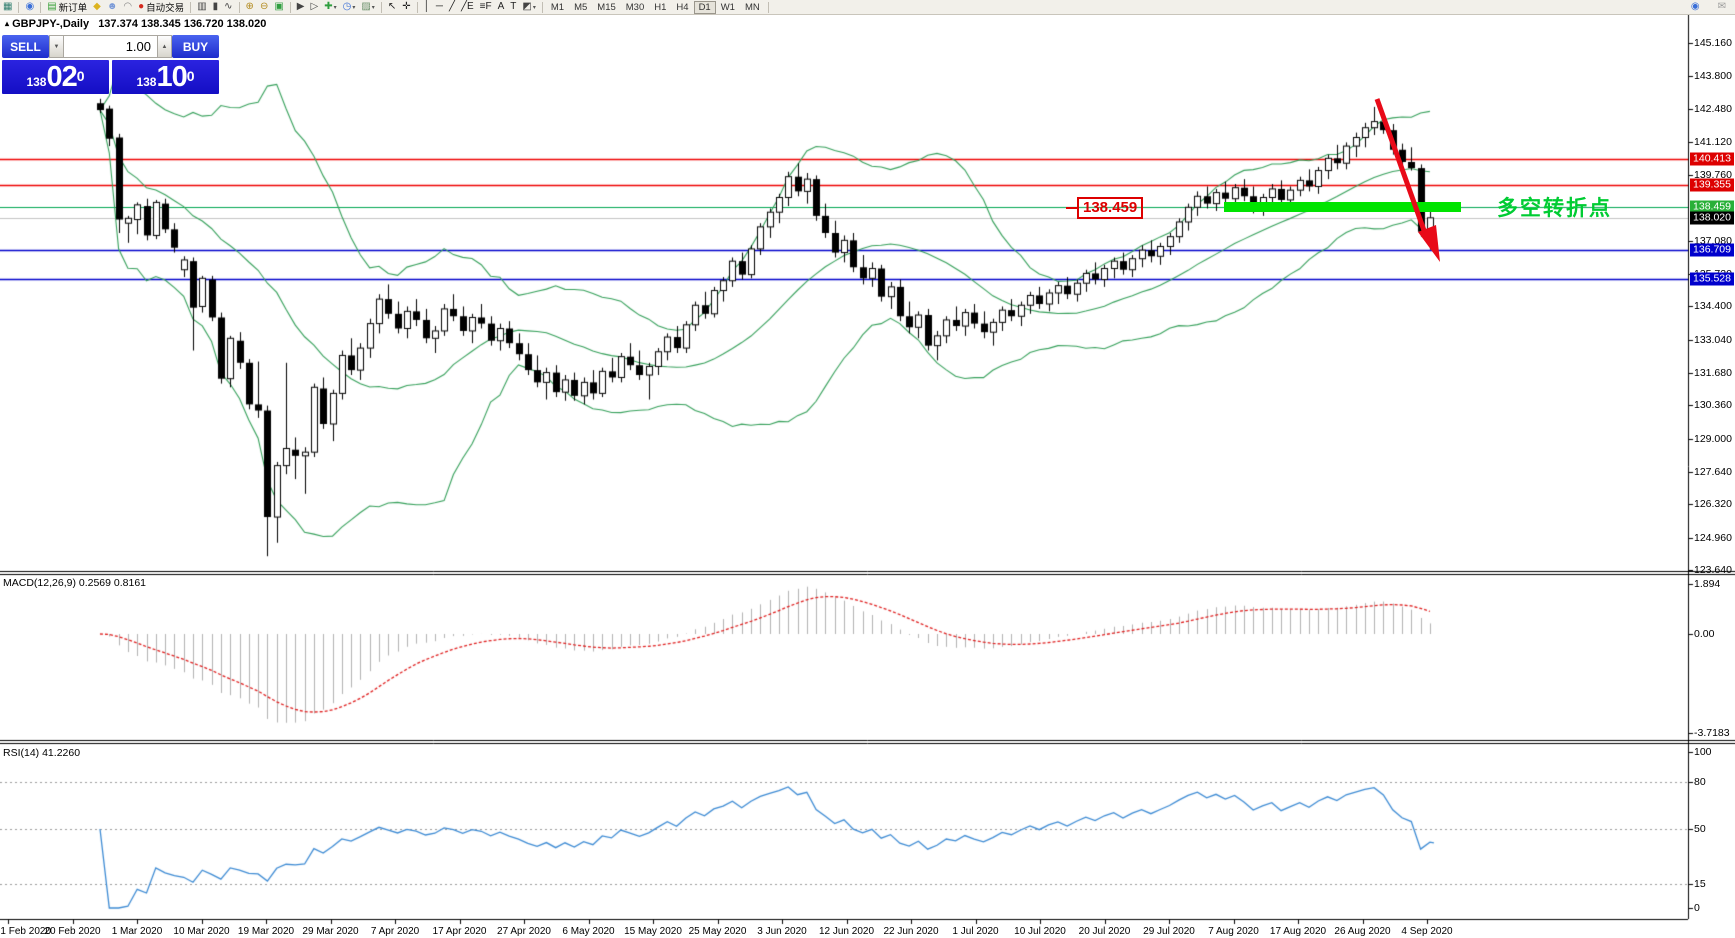 The height and width of the screenshot is (938, 1735). I want to click on macd-axis-label: 0.00, so click(1704, 634).